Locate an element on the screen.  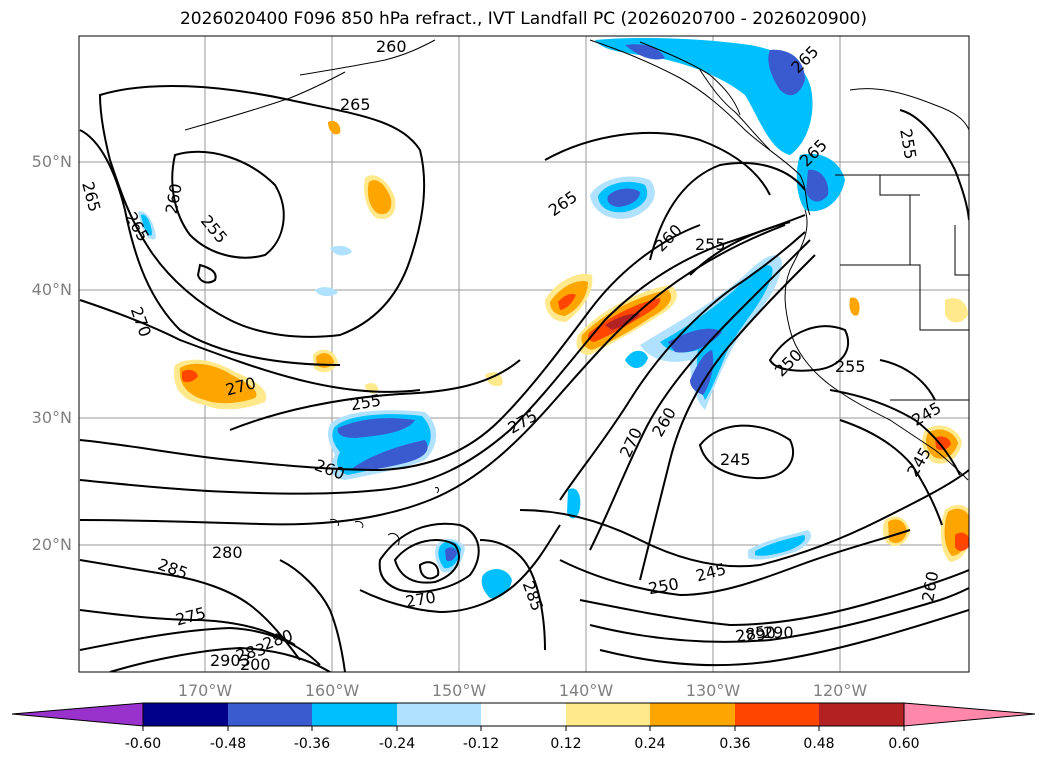
lat-label-40n: 40°N is located at coordinates (51, 289).